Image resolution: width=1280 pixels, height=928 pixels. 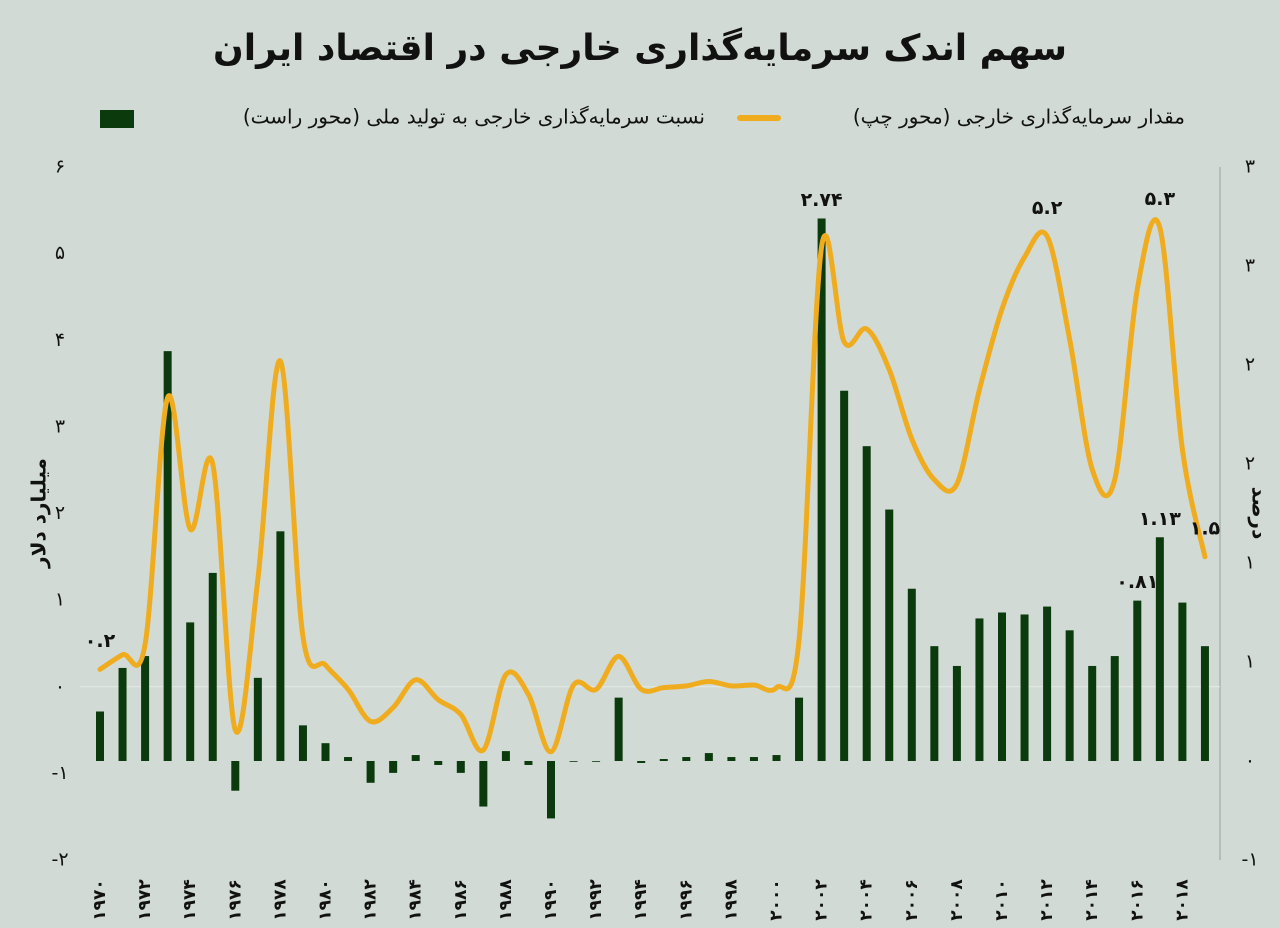 I want to click on y-tick-label: ۲, so click(x=60, y=513).